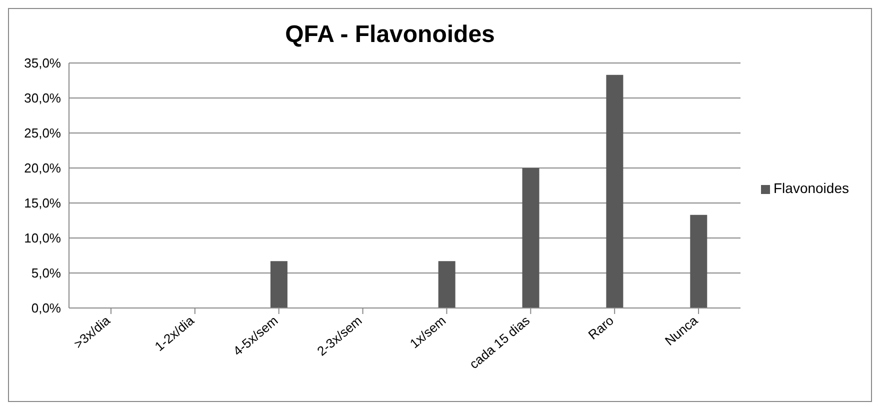  What do you see at coordinates (46, 308) in the screenshot?
I see `y-tick-label: 0,0%` at bounding box center [46, 308].